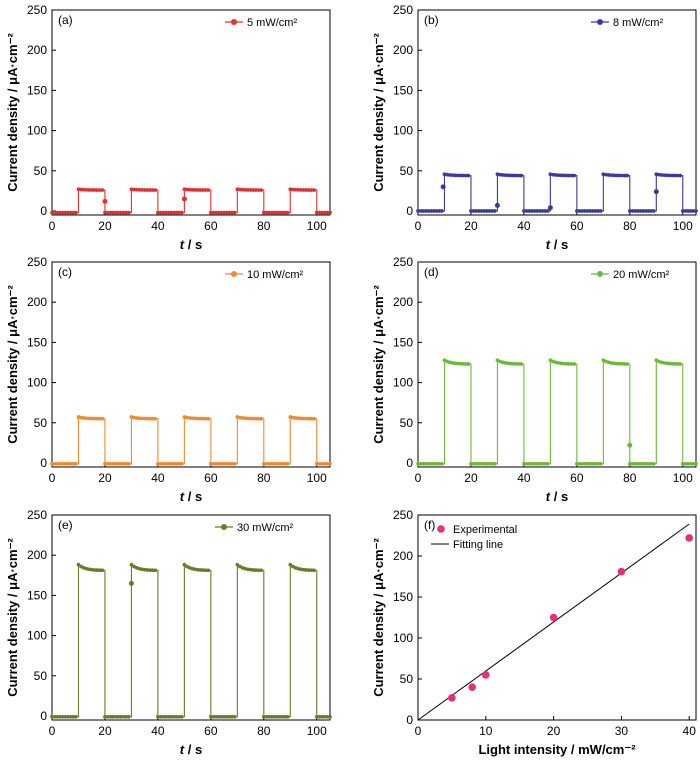 Image resolution: width=700 pixels, height=764 pixels. What do you see at coordinates (622, 731) in the screenshot?
I see `x-tick-label: 30` at bounding box center [622, 731].